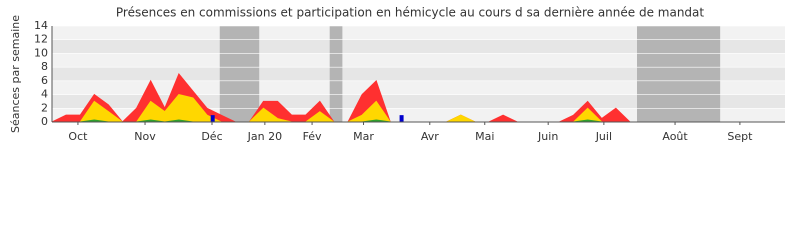  What do you see at coordinates (430, 136) in the screenshot?
I see `x-tick-label: Avr` at bounding box center [430, 136].